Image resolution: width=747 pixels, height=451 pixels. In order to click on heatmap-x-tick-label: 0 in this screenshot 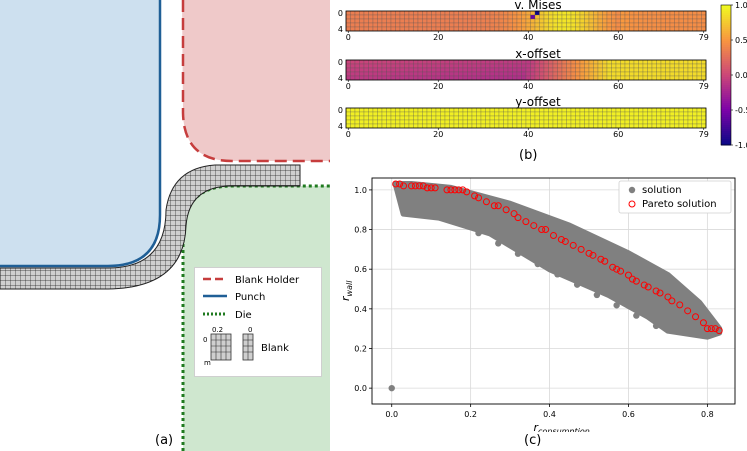, I will do `click(348, 86)`.